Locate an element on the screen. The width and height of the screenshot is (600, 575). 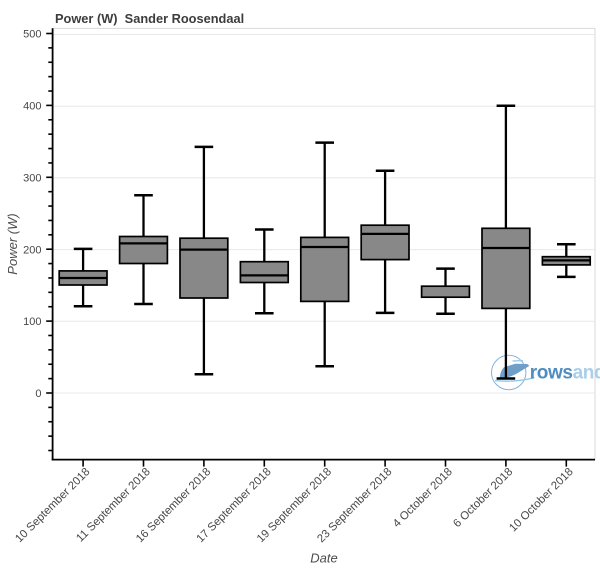
svg-text: 0 is located at coordinates (38, 394).